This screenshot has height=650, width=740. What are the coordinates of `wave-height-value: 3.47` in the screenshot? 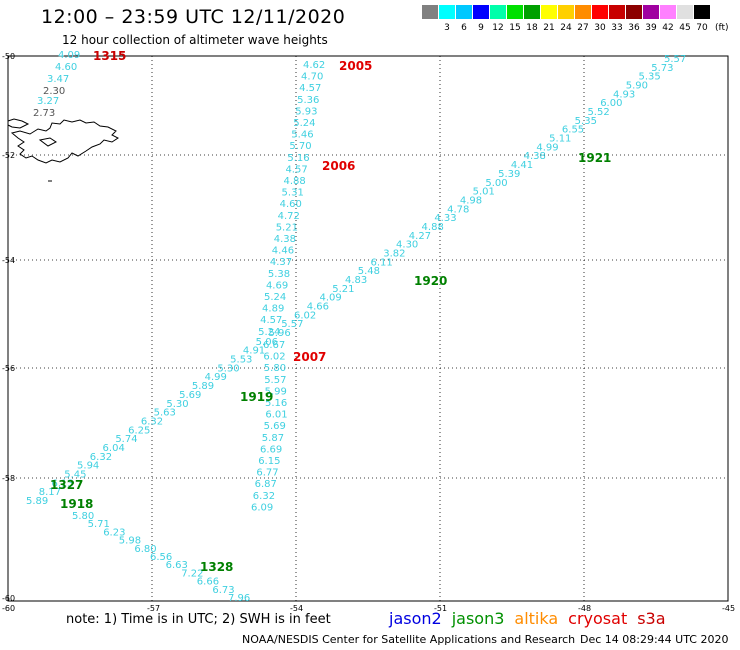 It's located at (58, 79).